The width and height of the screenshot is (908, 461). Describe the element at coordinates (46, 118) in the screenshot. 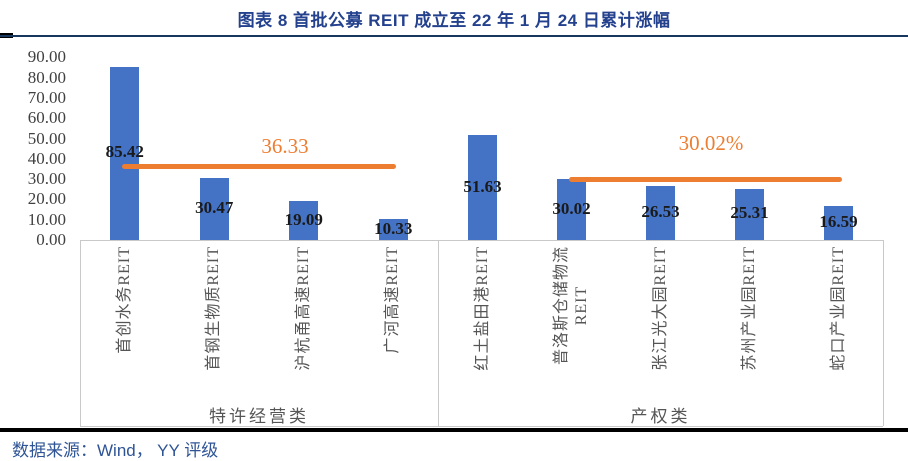

I see `y-axis-tick-label: 60.00` at that location.